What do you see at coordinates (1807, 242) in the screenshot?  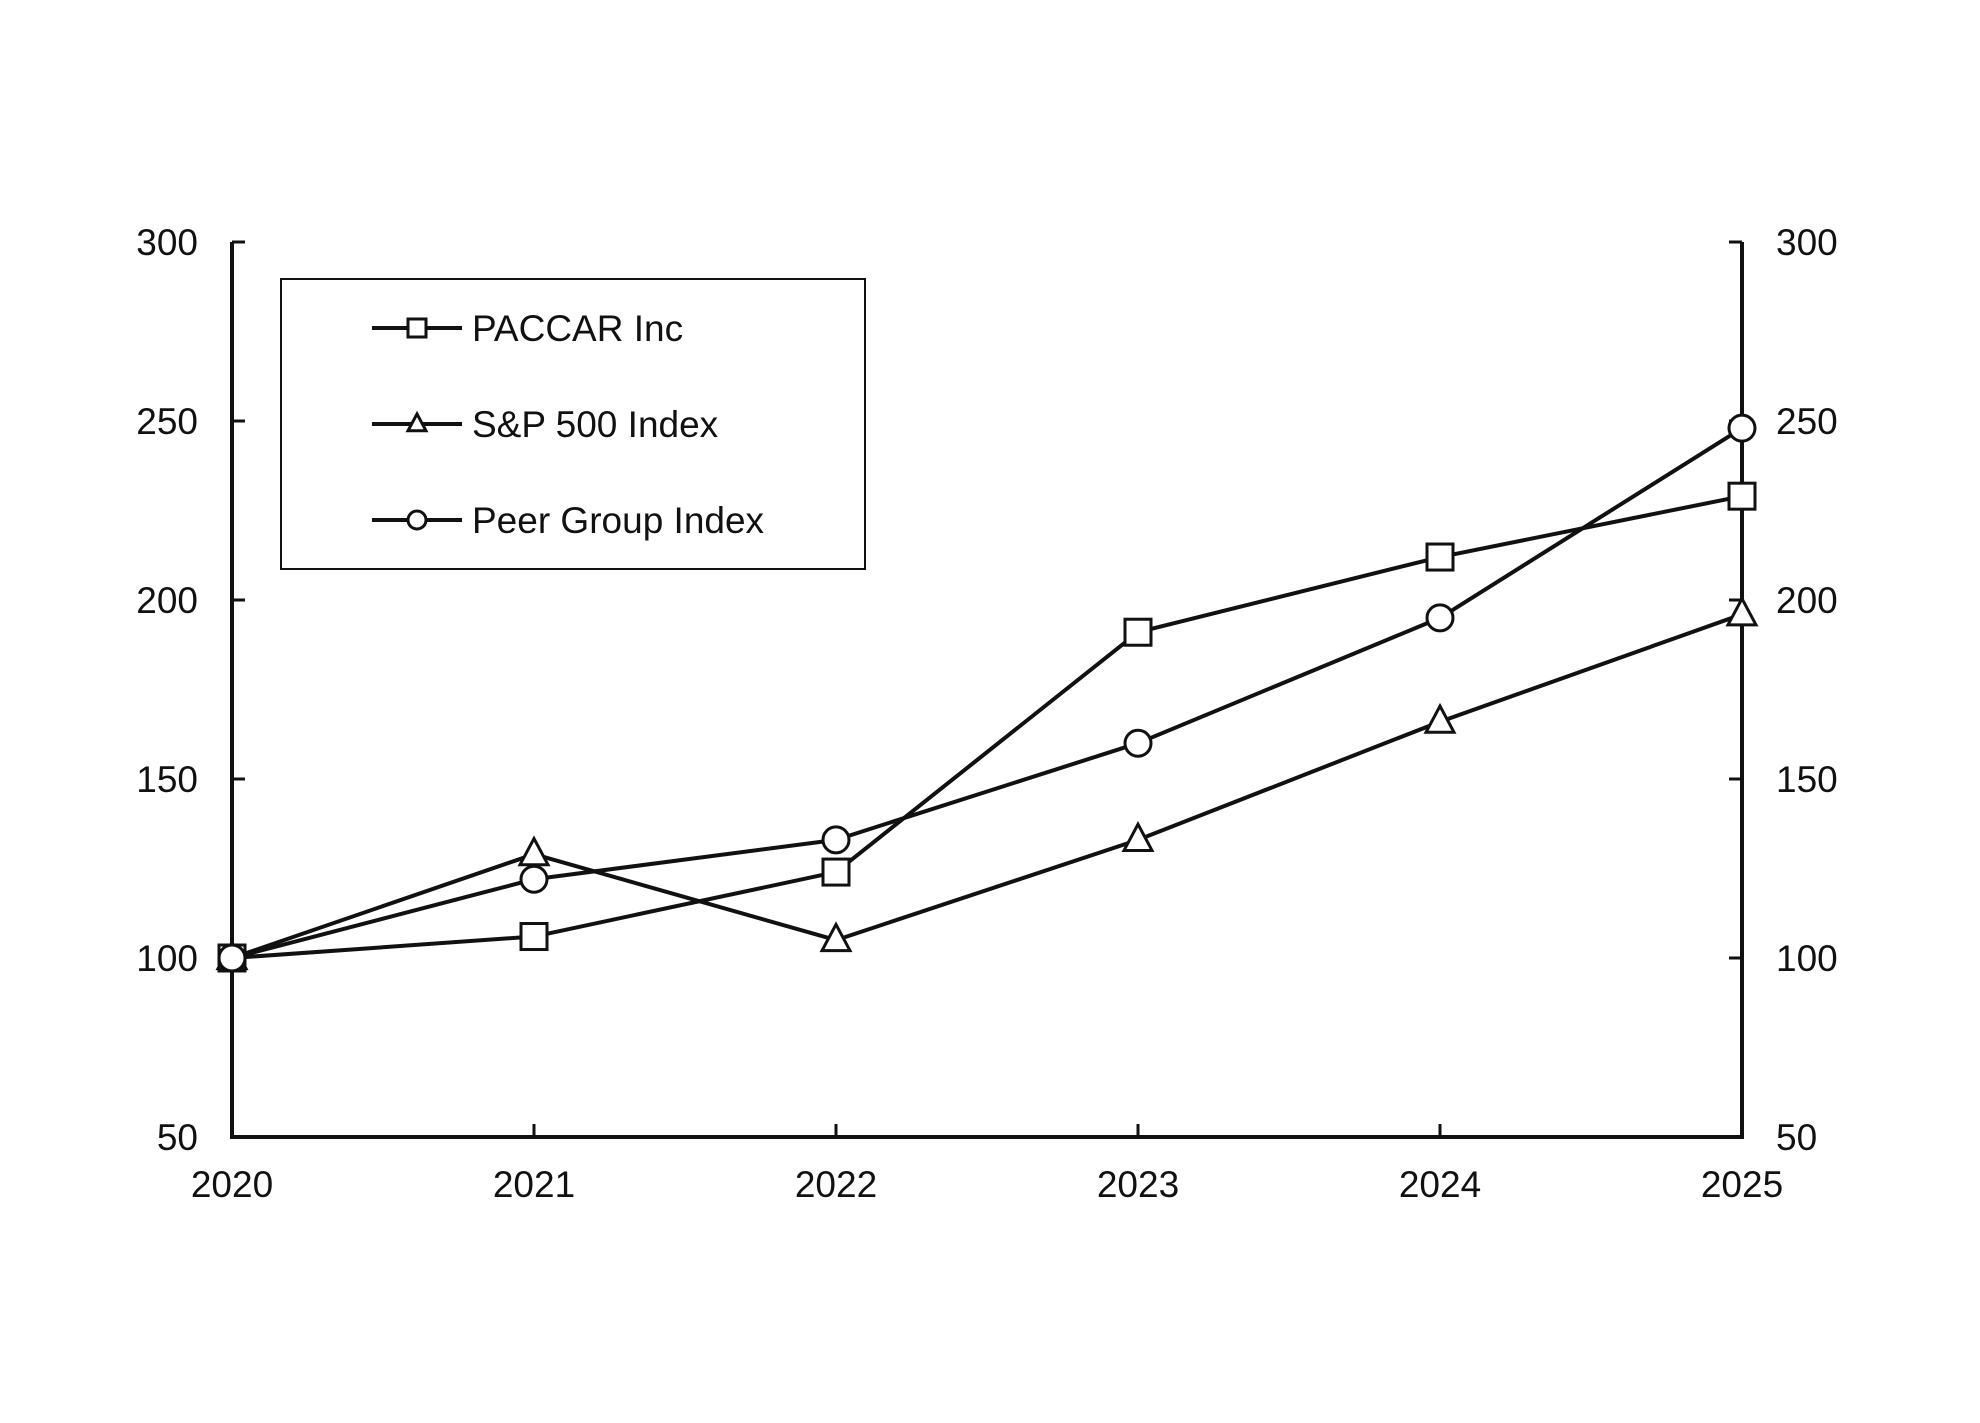 I see `y-tick-label-right: 300` at bounding box center [1807, 242].